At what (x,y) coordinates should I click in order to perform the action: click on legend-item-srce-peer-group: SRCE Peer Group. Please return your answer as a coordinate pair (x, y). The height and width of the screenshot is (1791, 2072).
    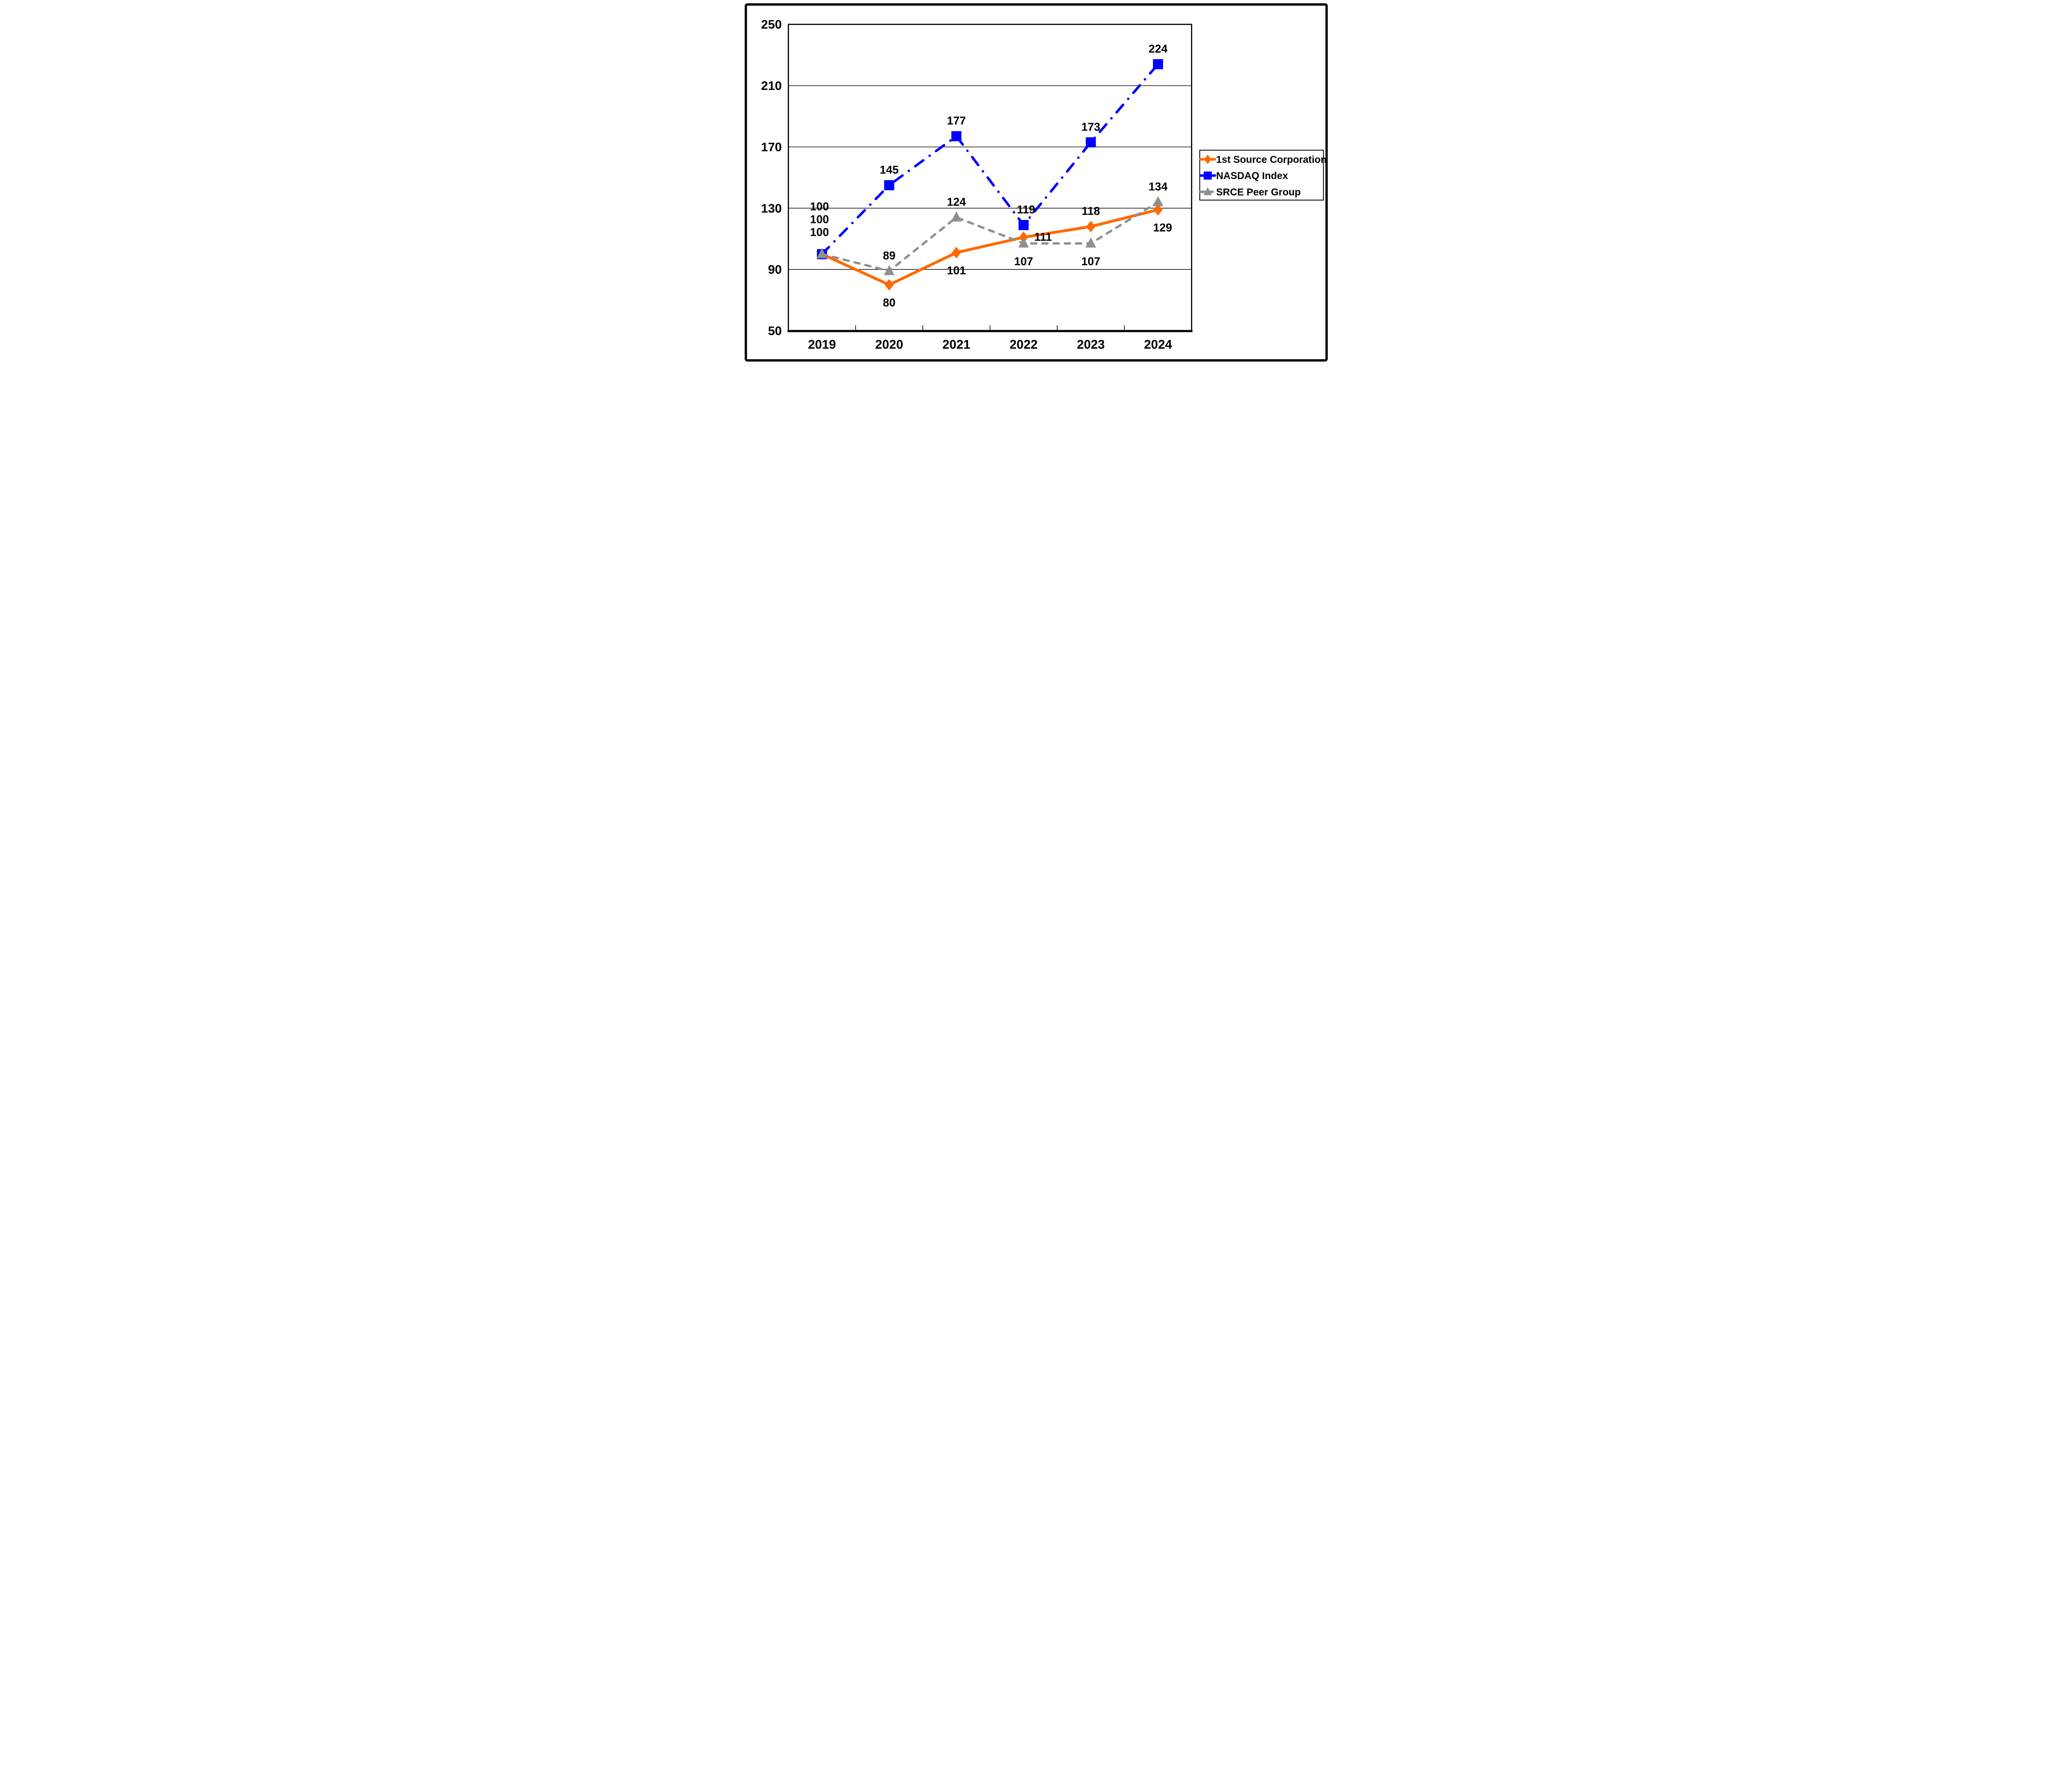
    Looking at the image, I should click on (1249, 192).